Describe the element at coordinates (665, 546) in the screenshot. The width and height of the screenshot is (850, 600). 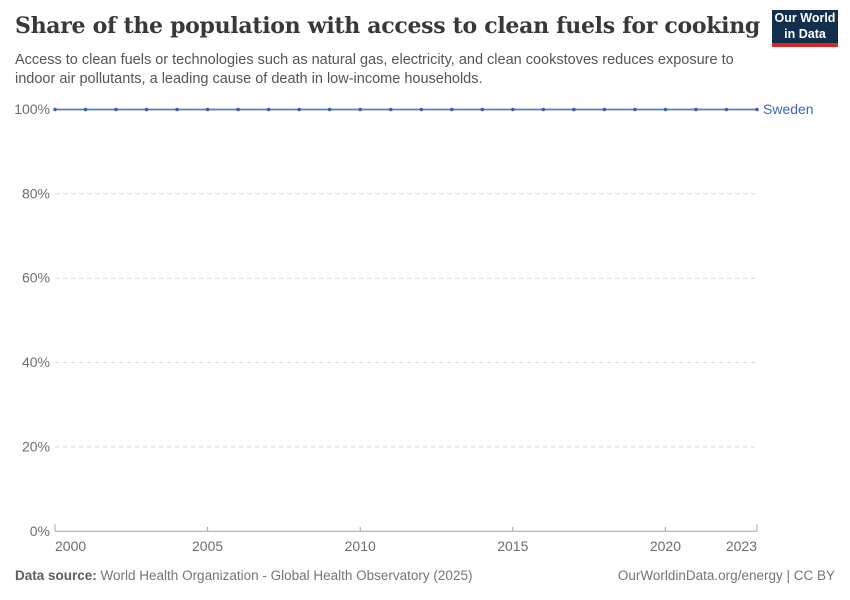
I see `x-axis-tick-label: 2020` at that location.